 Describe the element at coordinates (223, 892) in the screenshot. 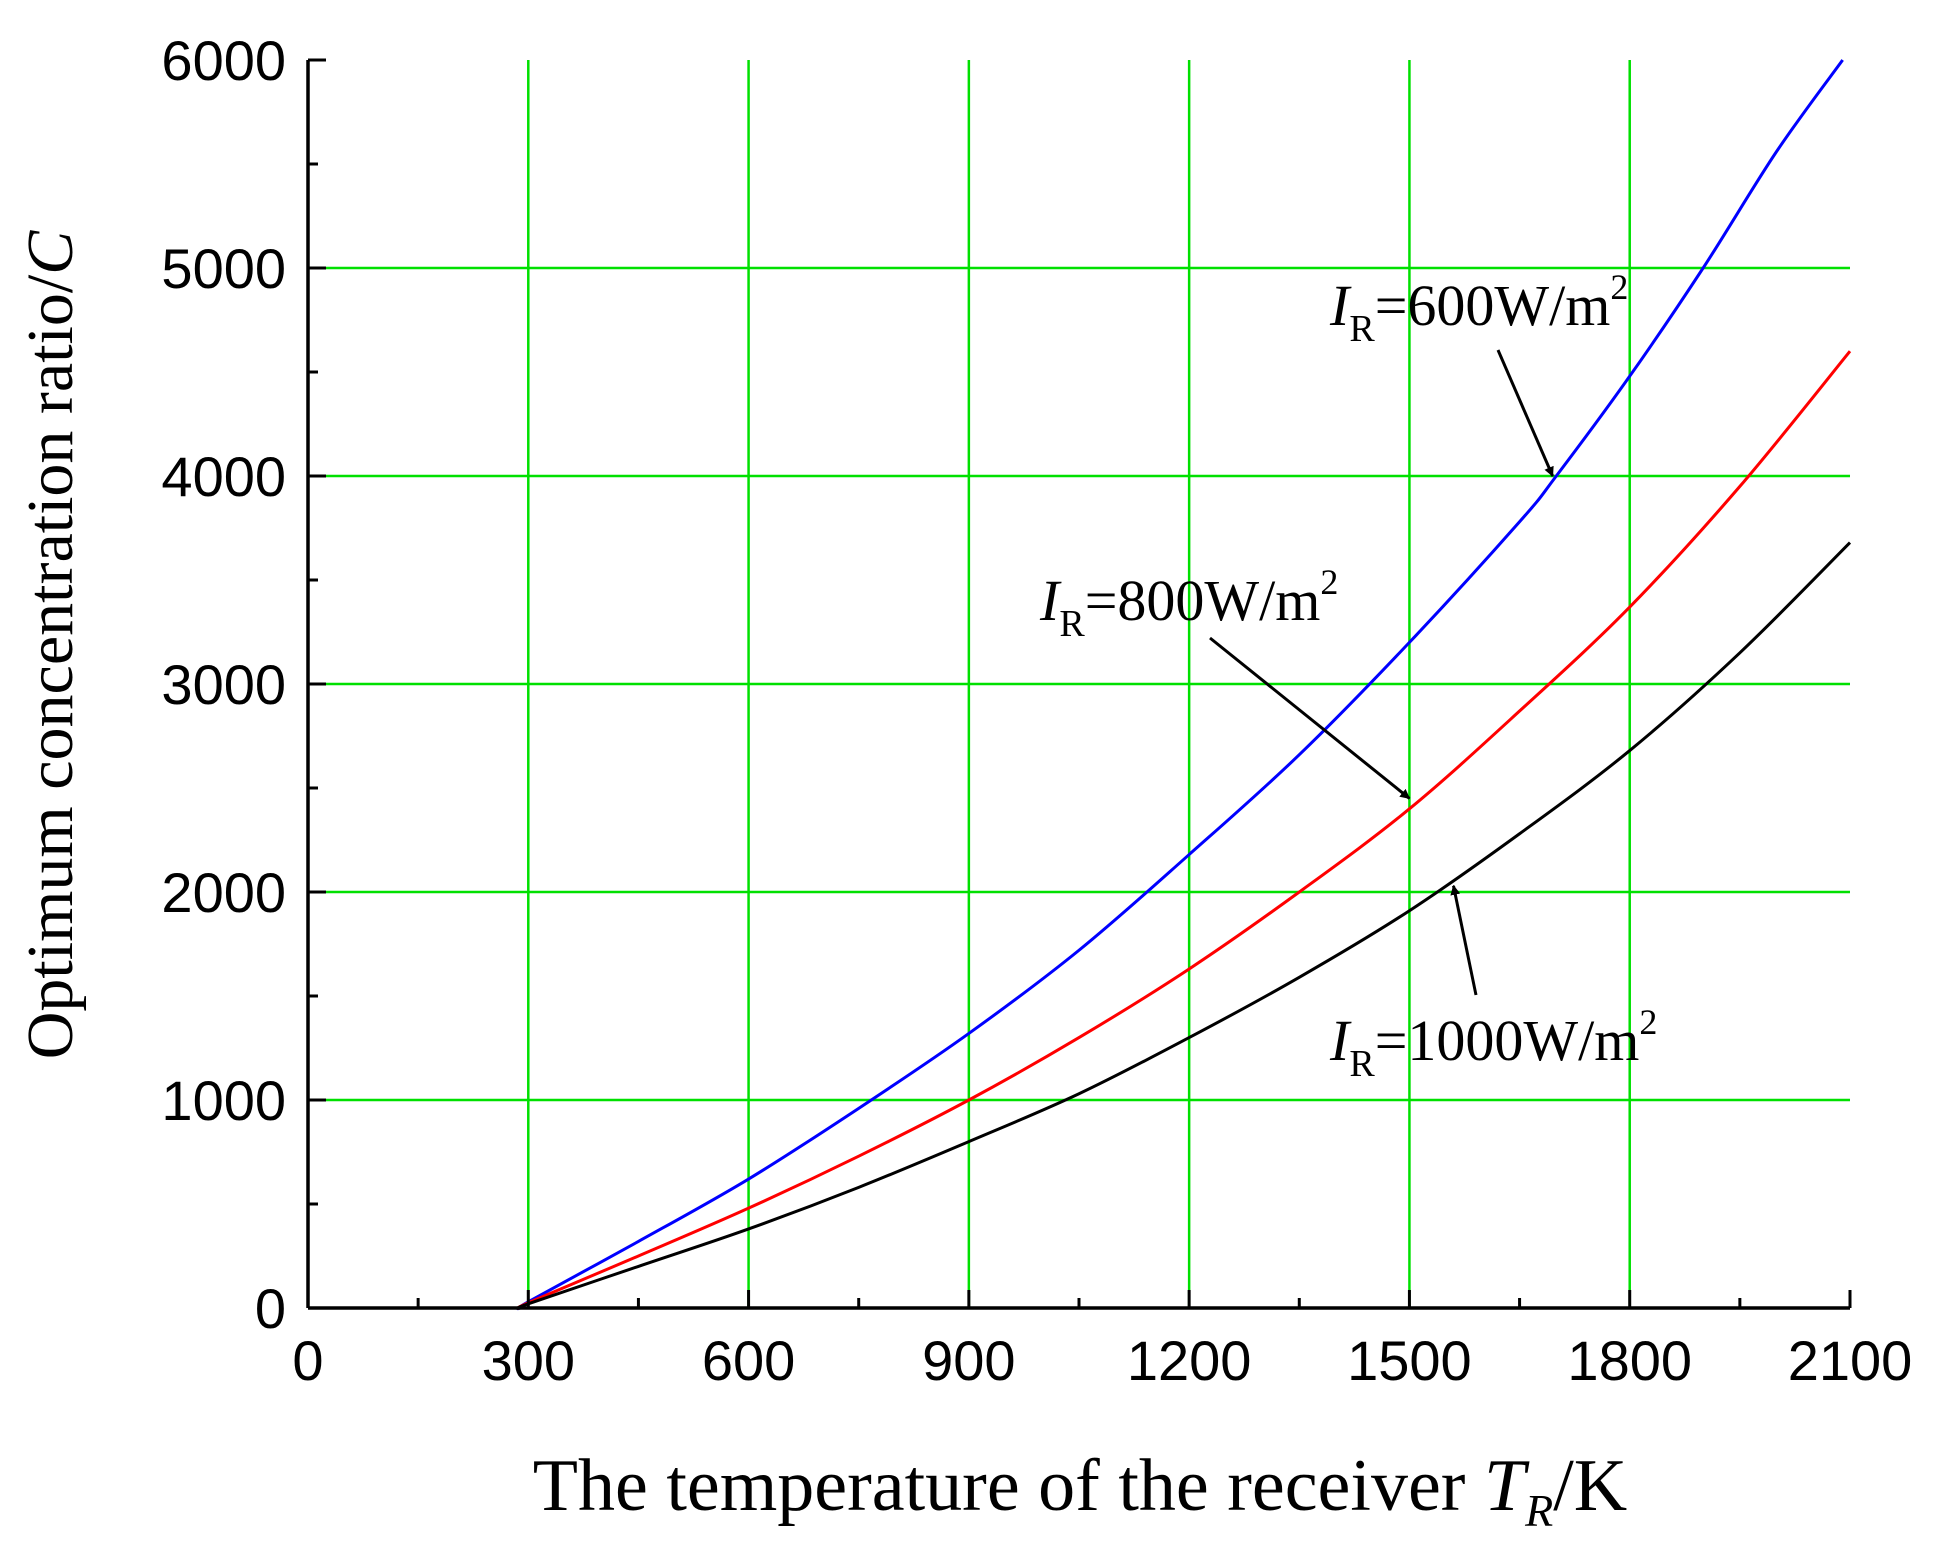

I see `y-tick-label: 2000` at that location.